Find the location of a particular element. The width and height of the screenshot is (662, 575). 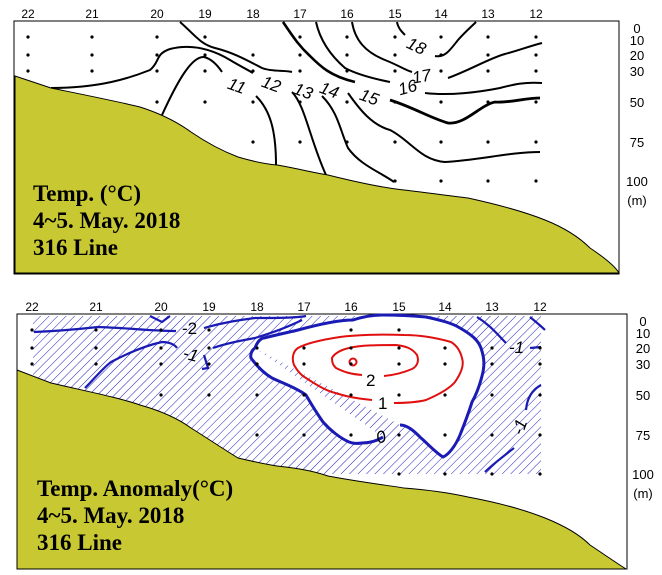

contour-label: 16 is located at coordinates (408, 87).